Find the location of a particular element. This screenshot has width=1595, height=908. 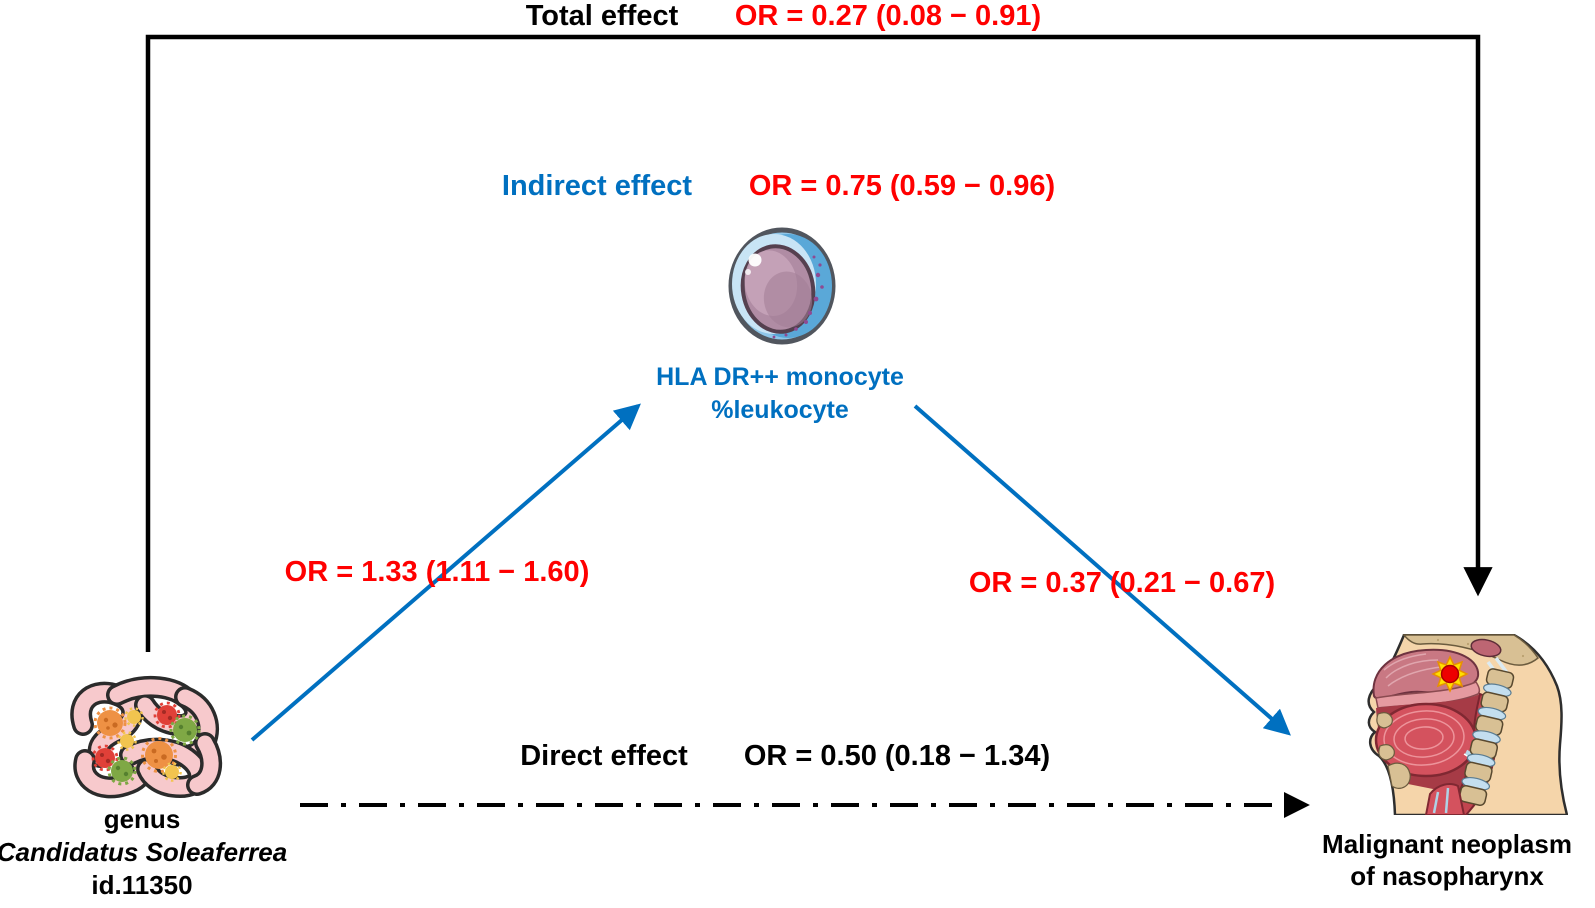

monocyte-icon is located at coordinates (782, 286).